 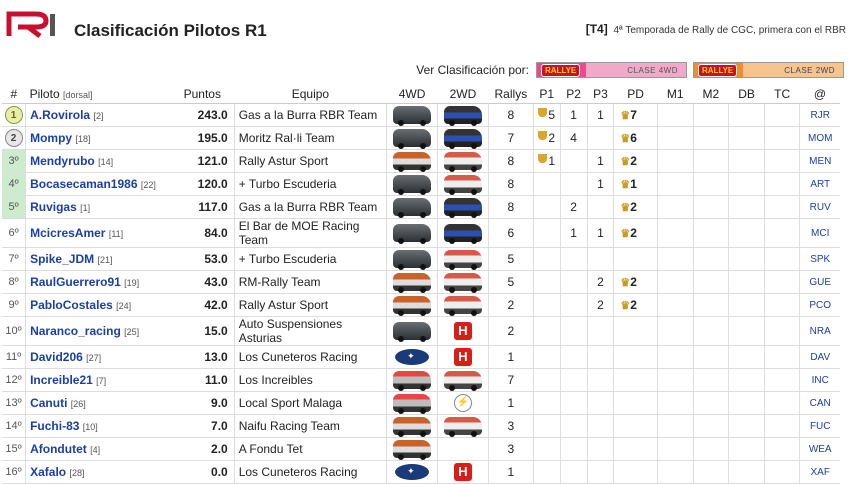 I want to click on dorsal: [1], so click(x=85, y=208).